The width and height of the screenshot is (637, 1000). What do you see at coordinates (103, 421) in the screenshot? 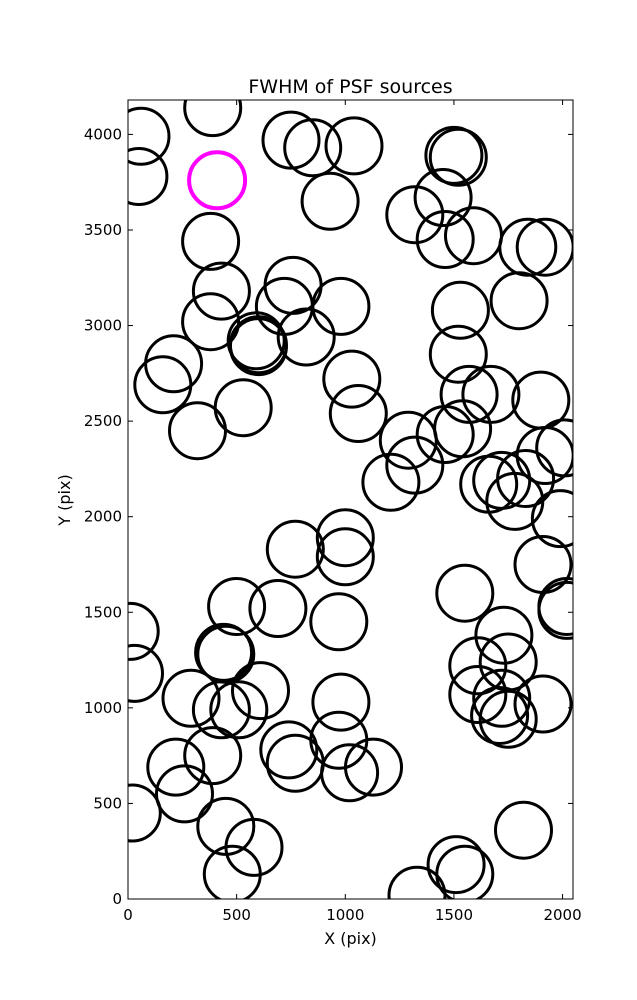
I see `y-tick-label: 2500` at bounding box center [103, 421].